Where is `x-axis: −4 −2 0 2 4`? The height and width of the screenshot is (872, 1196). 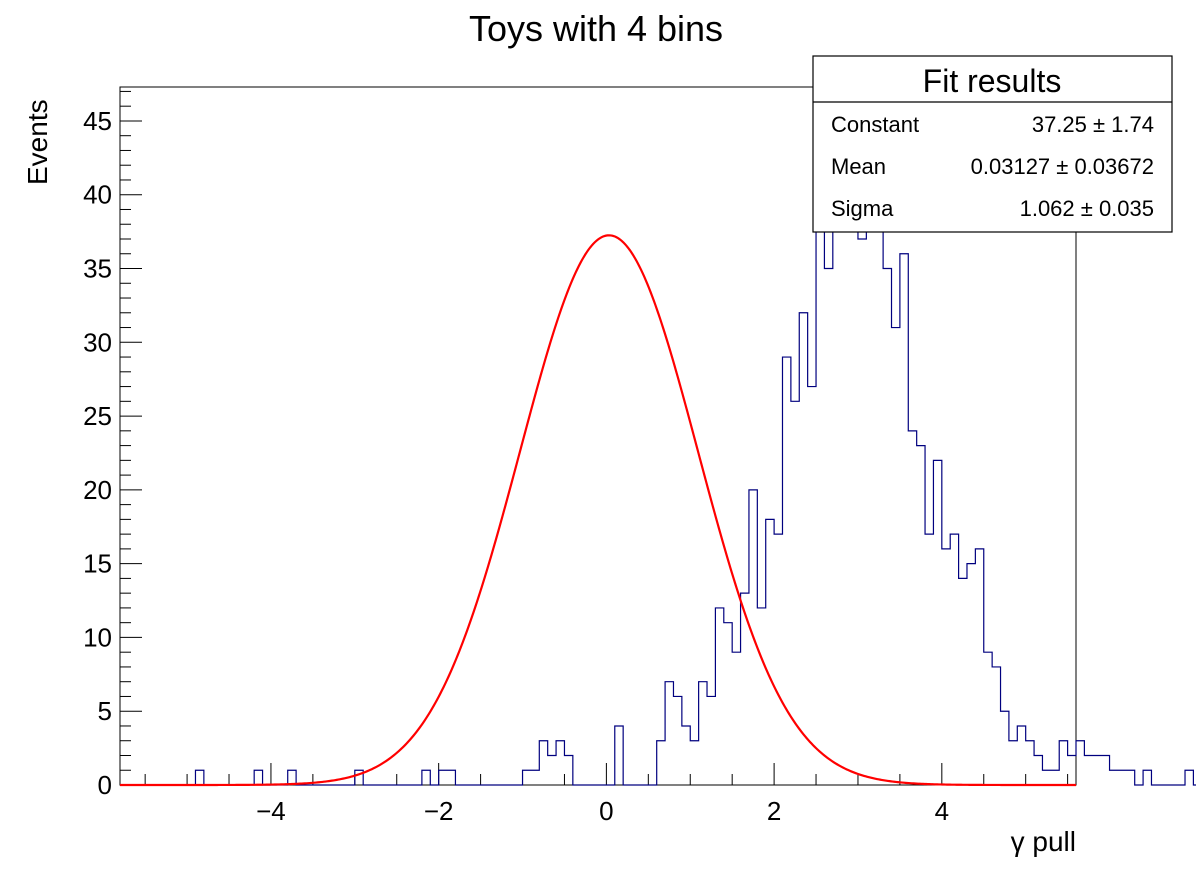
x-axis: −4 −2 0 2 4 is located at coordinates (606, 794).